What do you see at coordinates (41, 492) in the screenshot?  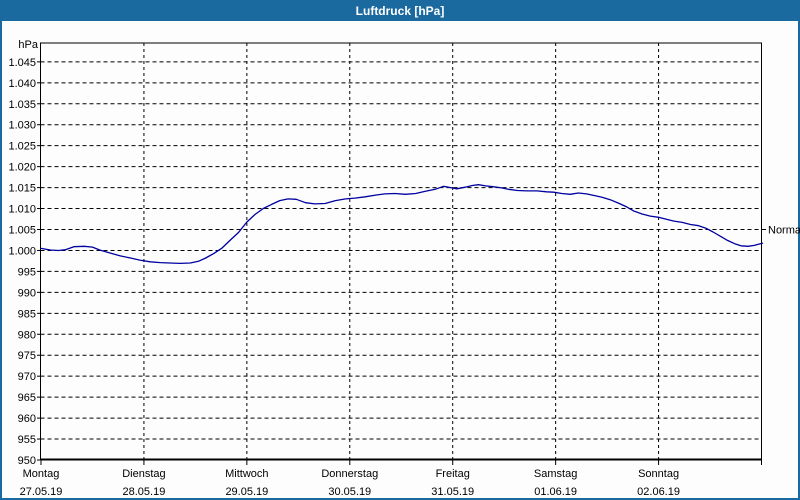 I see `x-tick-date: 27.05.19` at bounding box center [41, 492].